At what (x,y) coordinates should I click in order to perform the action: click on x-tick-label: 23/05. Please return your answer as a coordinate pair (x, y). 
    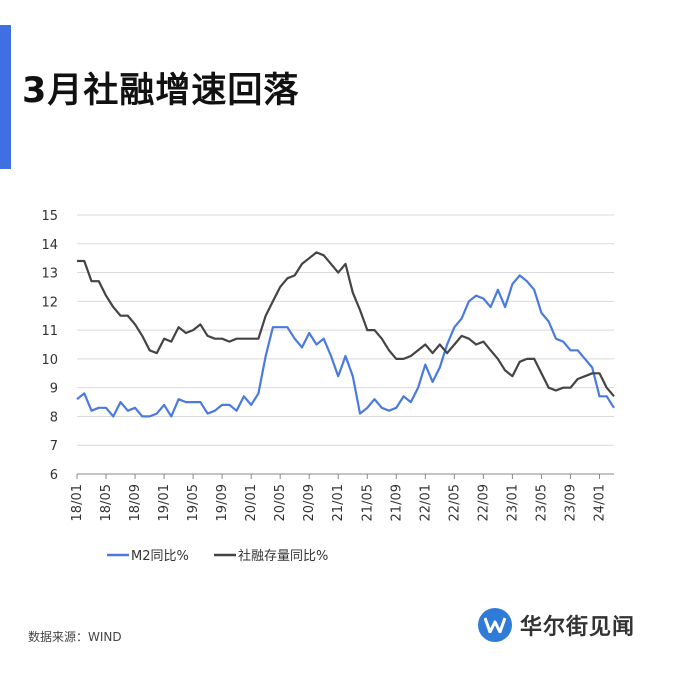
    Looking at the image, I should click on (541, 502).